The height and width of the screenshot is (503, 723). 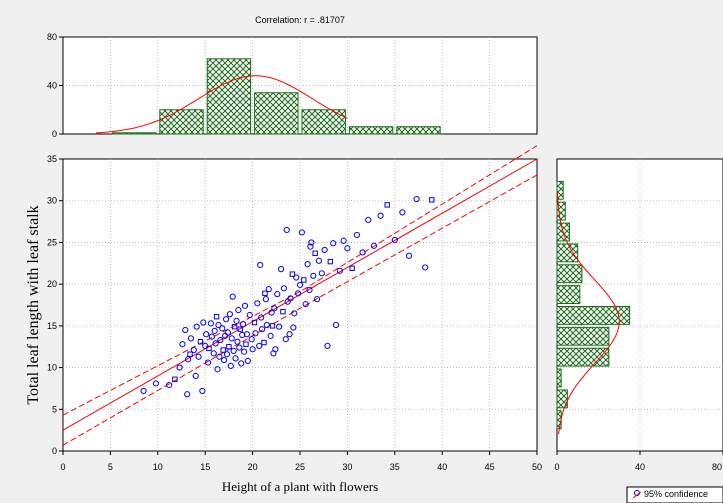 I want to click on y-tick-label: 10, so click(x=52, y=368).